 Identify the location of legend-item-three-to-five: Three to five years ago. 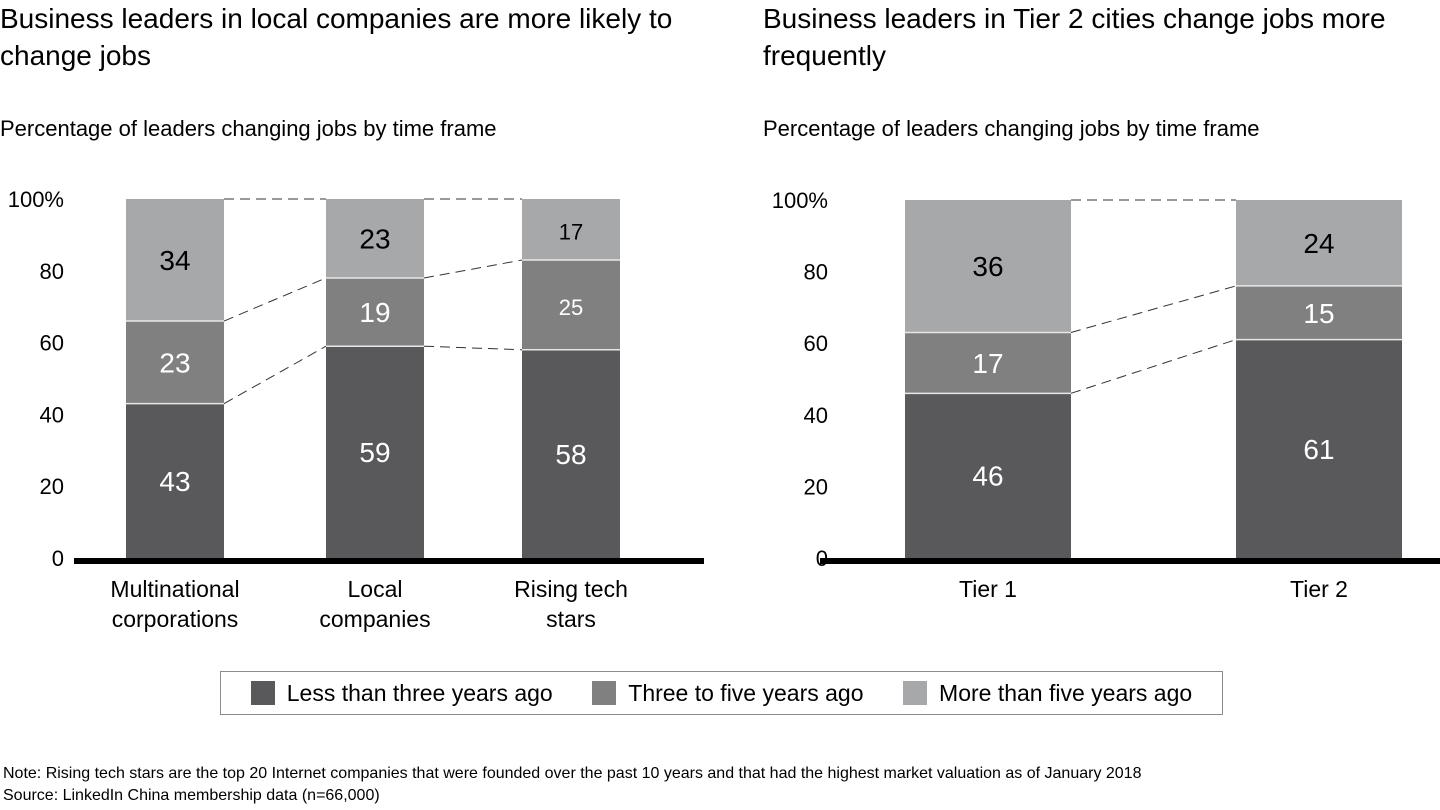
(728, 693).